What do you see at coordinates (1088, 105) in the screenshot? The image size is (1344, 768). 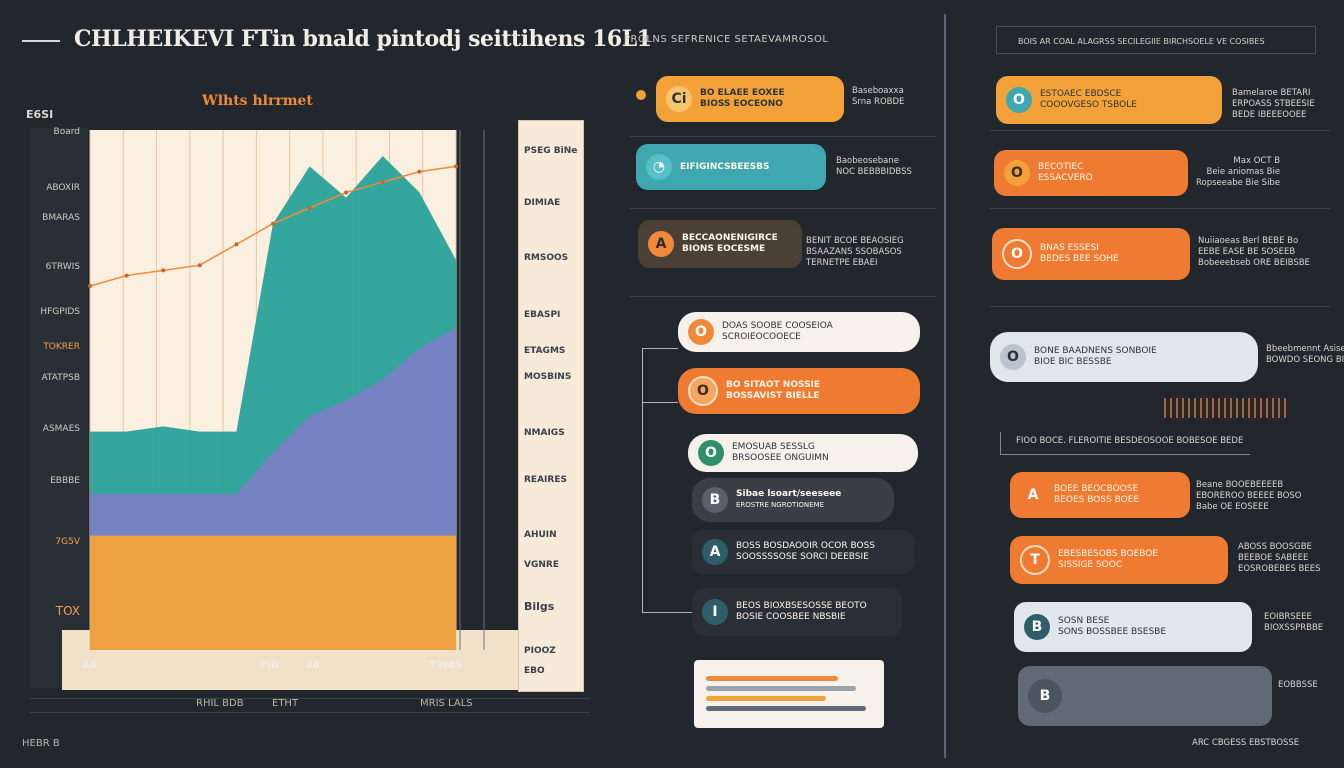 I see `pill-text: COOOVGESO TSBOLE` at bounding box center [1088, 105].